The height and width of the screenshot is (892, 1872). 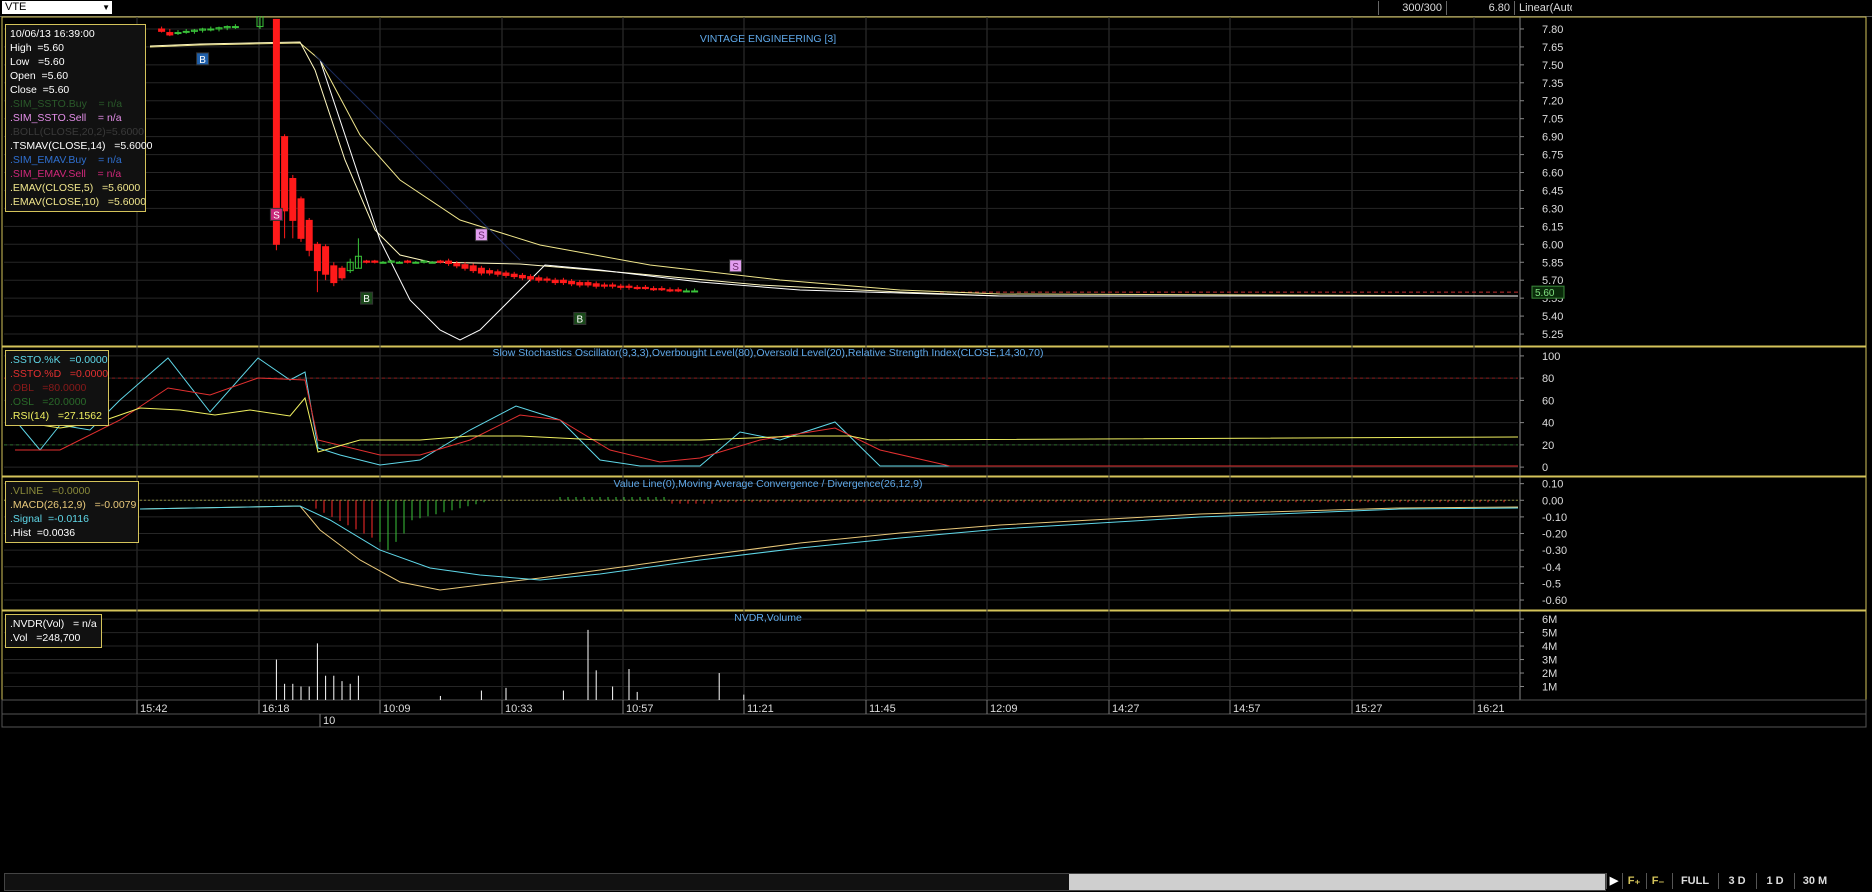 What do you see at coordinates (1736, 881) in the screenshot?
I see `period-3d-button: 3 D` at bounding box center [1736, 881].